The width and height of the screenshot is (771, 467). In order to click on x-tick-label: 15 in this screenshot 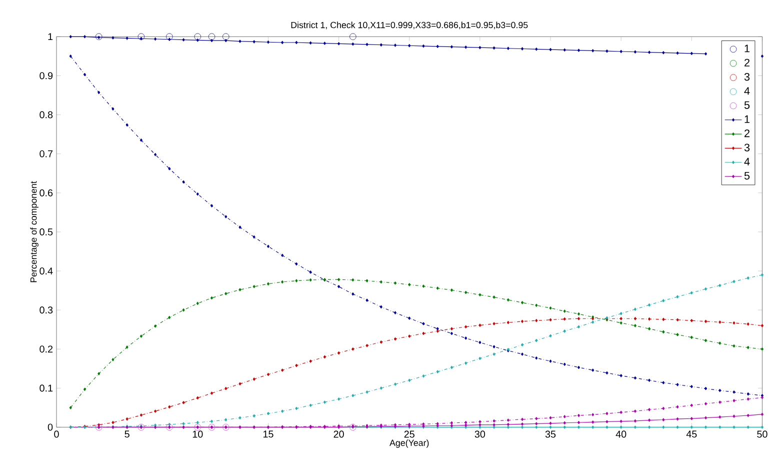, I will do `click(268, 434)`.